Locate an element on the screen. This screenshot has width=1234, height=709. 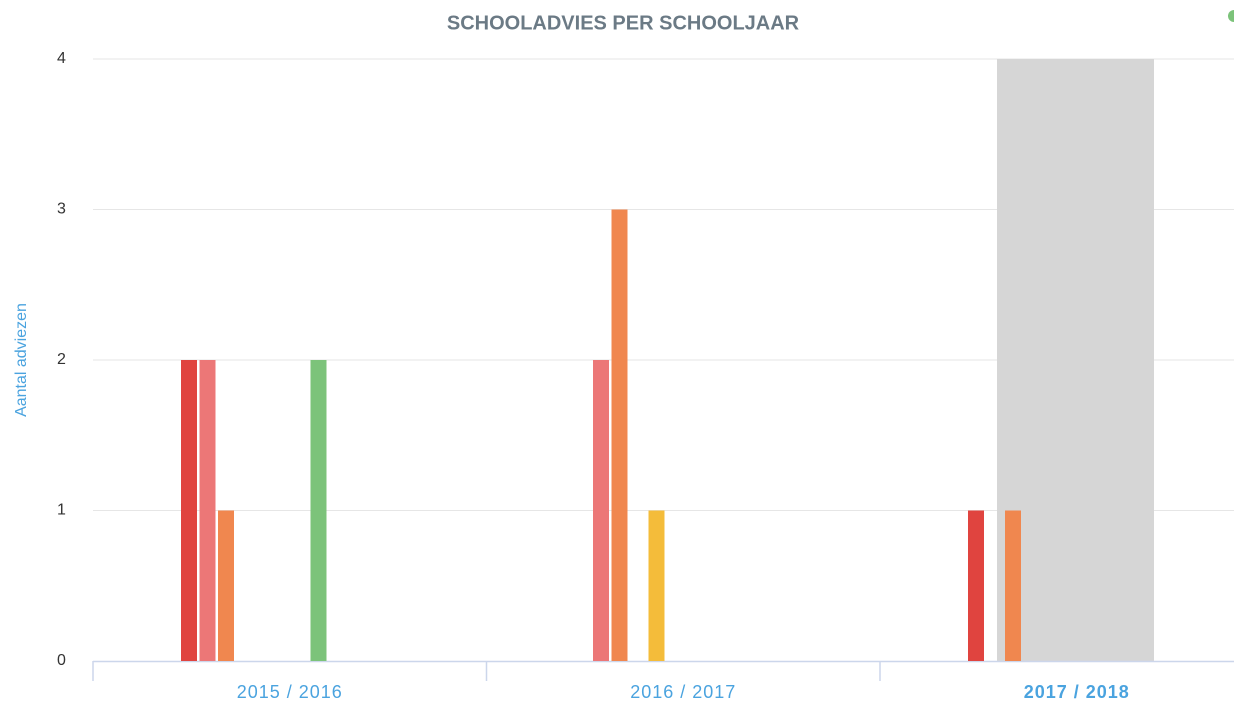
x-tick-label: 2016 / 2017 is located at coordinates (683, 692).